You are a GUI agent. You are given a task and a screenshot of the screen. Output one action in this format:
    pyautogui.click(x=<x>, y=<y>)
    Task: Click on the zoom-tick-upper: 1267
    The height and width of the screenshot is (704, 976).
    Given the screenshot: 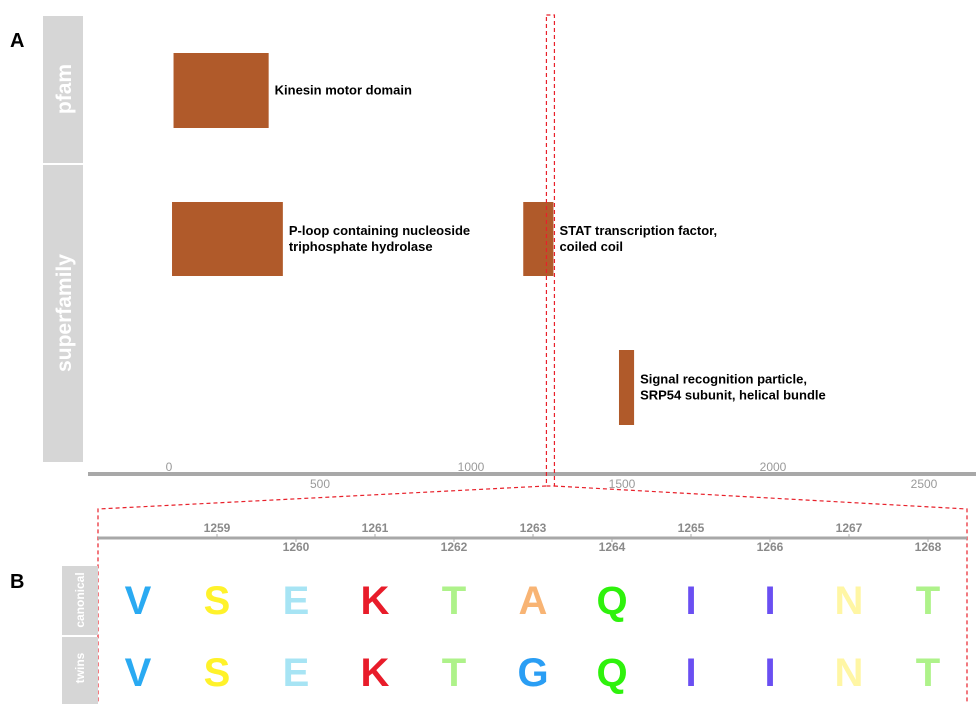 What is the action you would take?
    pyautogui.click(x=849, y=528)
    